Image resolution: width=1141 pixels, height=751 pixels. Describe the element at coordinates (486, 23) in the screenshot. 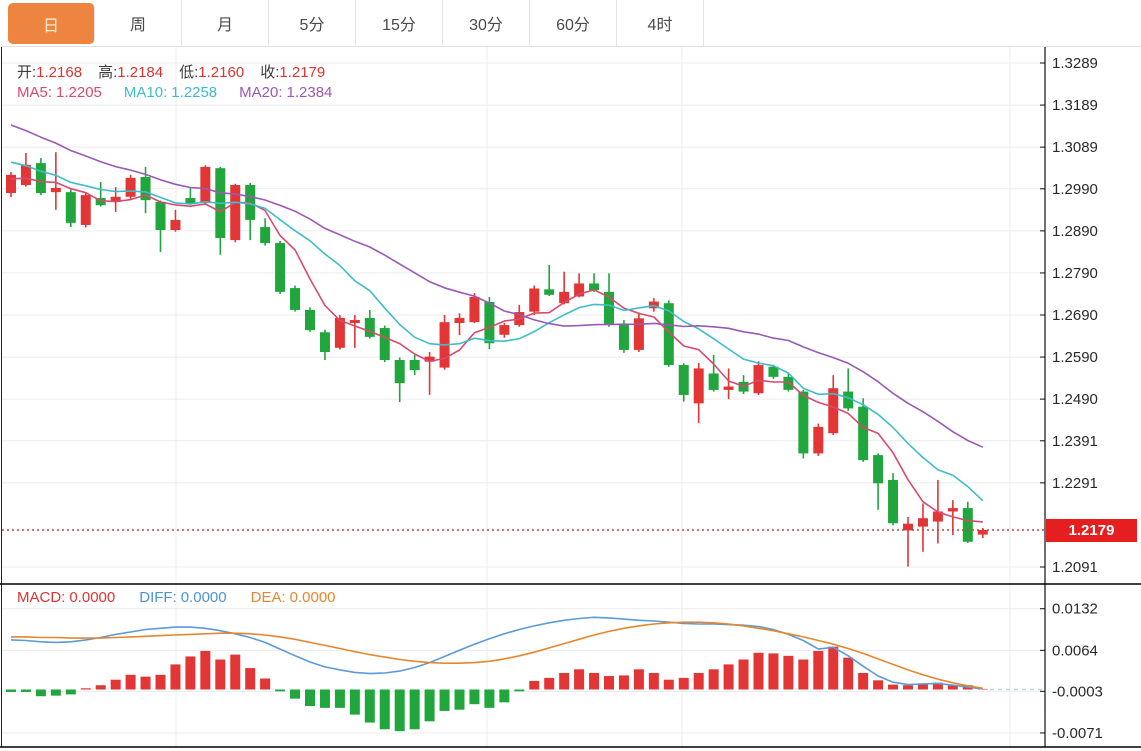

I see `tab-30min: 30分` at that location.